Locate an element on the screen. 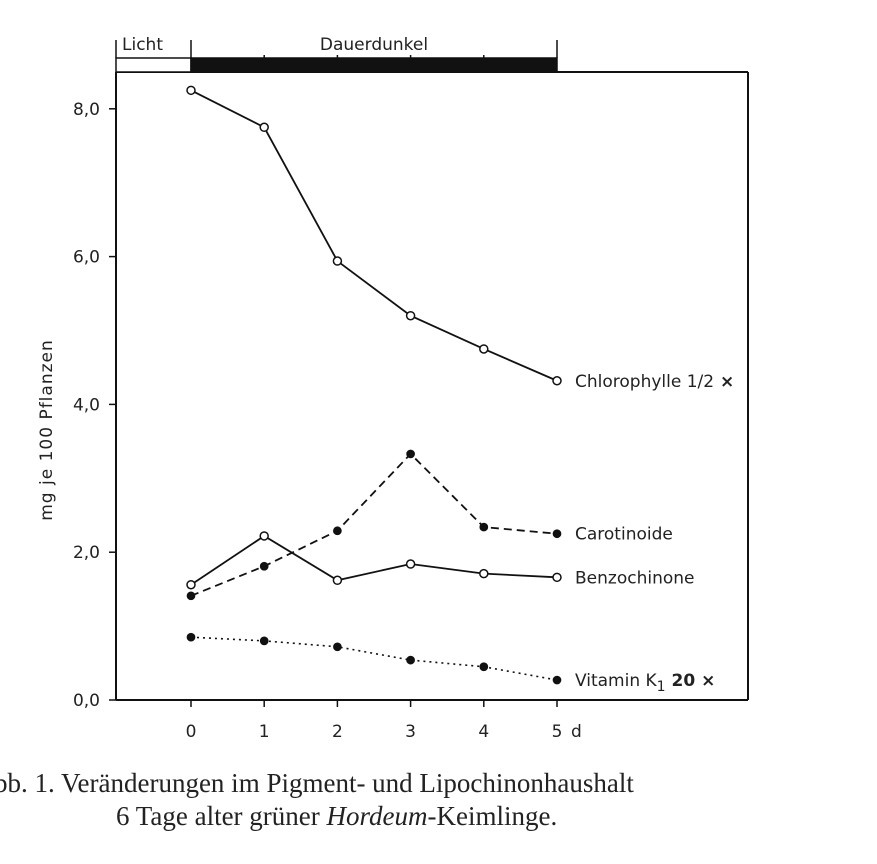 Image resolution: width=877 pixels, height=864 pixels. y-tick-label: 6,0 is located at coordinates (86, 258).